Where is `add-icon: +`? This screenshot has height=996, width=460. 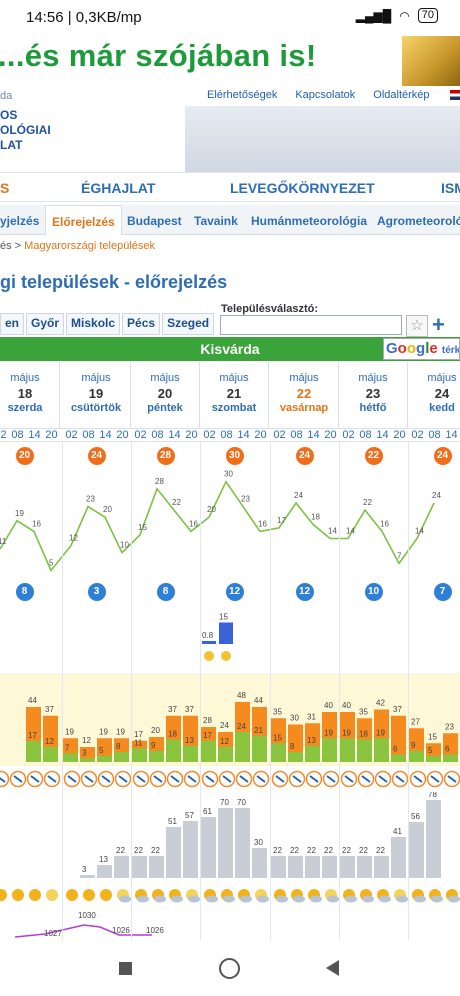
add-icon: + is located at coordinates (438, 324).